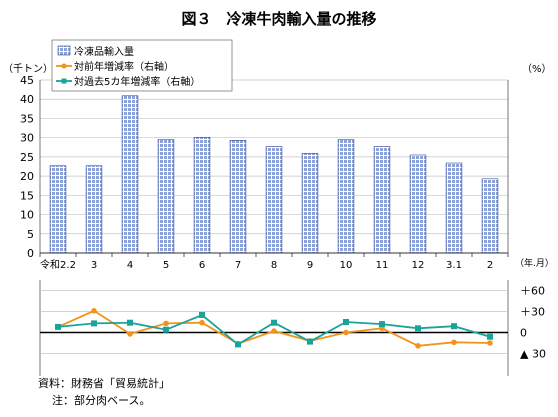  I want to click on x-tick-label: 9, so click(310, 265).